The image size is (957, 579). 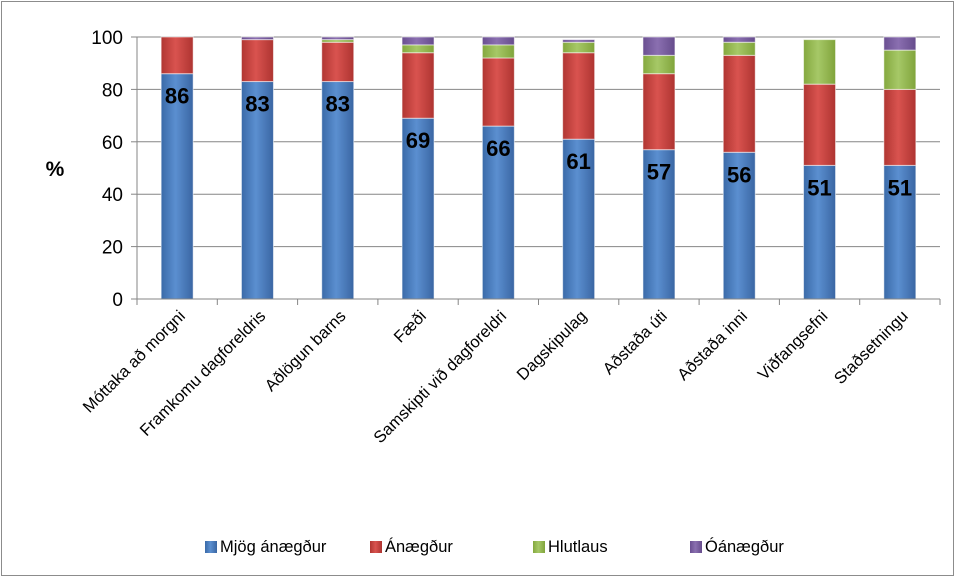 What do you see at coordinates (578, 547) in the screenshot?
I see `legend-label: Hlutlaus` at bounding box center [578, 547].